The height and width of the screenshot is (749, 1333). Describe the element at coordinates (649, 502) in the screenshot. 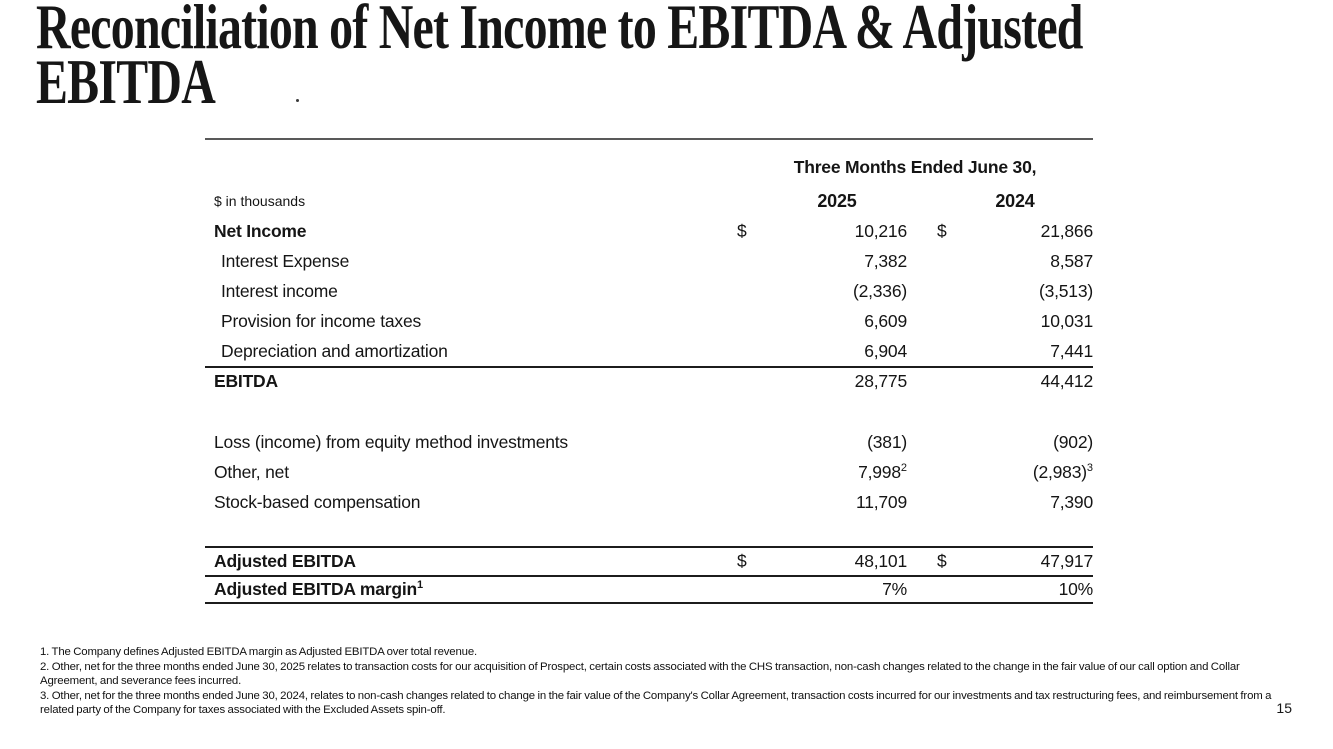

I see `table-row-stock-based-compensation: Stock-based compensation 11,709 7,390` at that location.